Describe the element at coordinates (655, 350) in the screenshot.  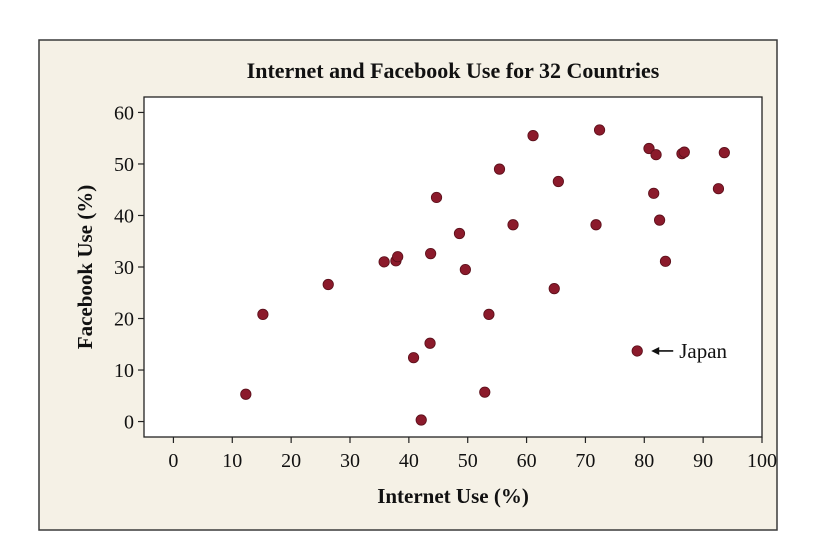
I see `annotation-arrow-head` at that location.